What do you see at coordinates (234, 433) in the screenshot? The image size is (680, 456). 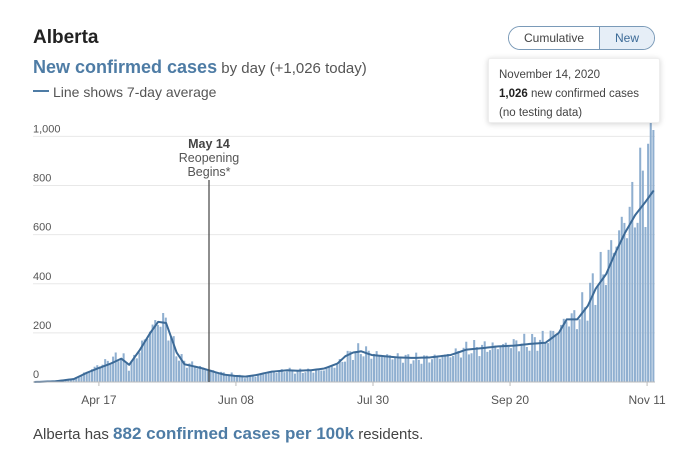 I see `footer-rate: 882 confirmed cases per 100k` at bounding box center [234, 433].